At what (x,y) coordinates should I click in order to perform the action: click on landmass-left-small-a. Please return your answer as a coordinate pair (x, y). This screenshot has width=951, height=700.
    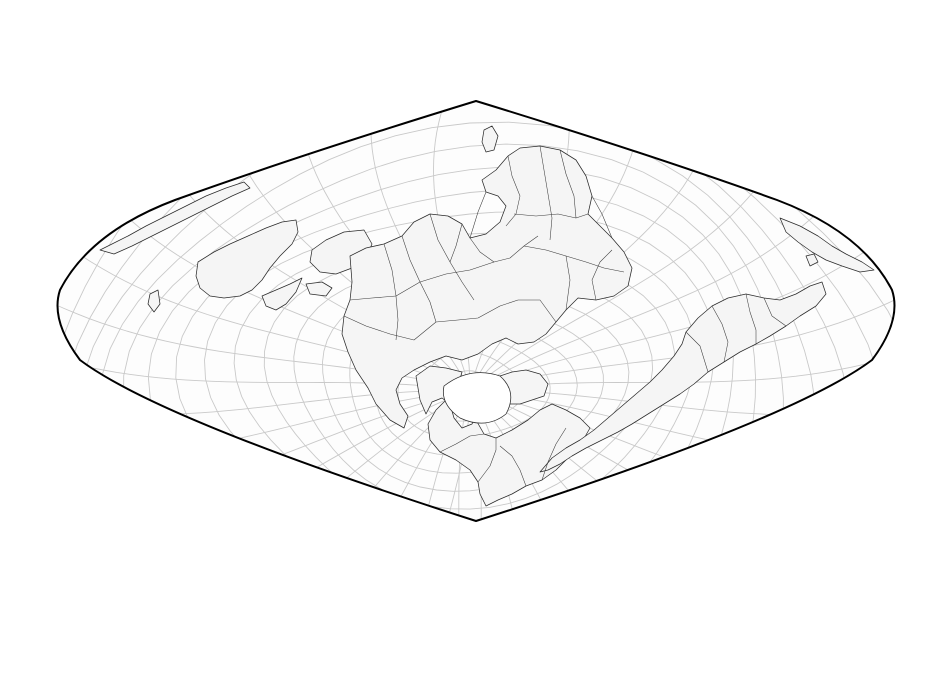
    Looking at the image, I should click on (154, 301).